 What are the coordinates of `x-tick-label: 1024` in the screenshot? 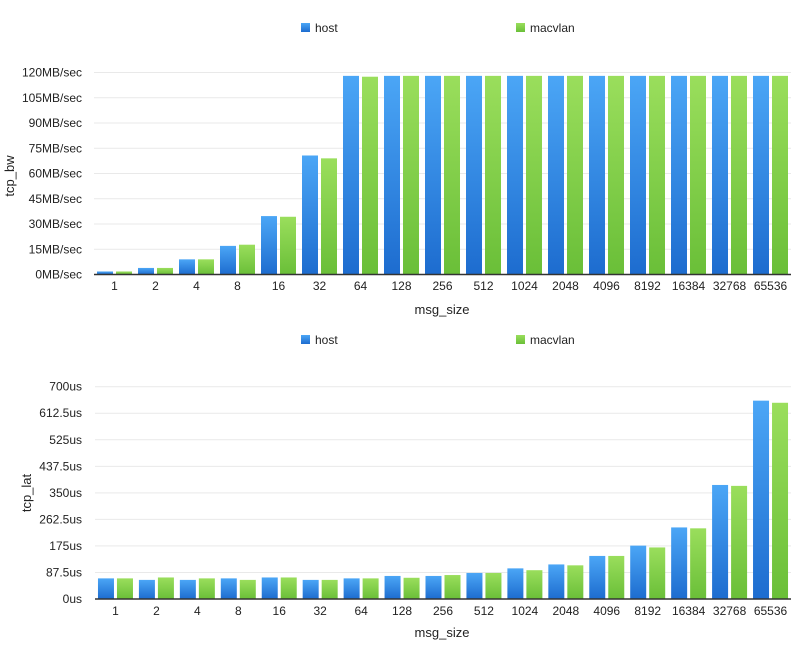 It's located at (524, 286).